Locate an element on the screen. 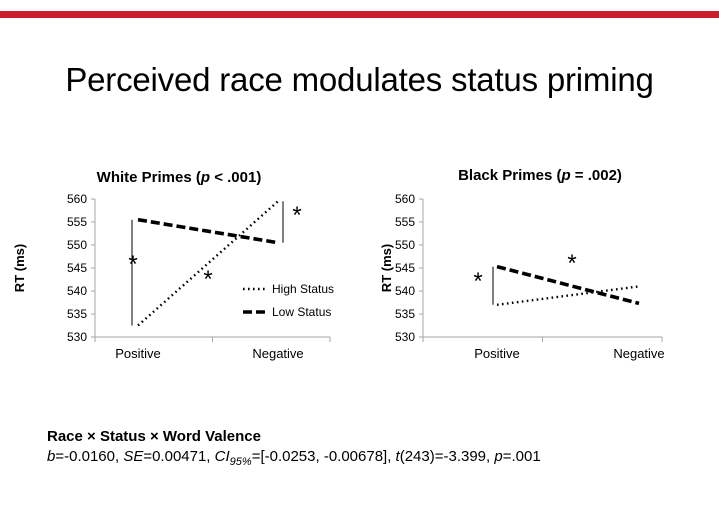  chart-title: Black Primes (p = .002) is located at coordinates (540, 175).